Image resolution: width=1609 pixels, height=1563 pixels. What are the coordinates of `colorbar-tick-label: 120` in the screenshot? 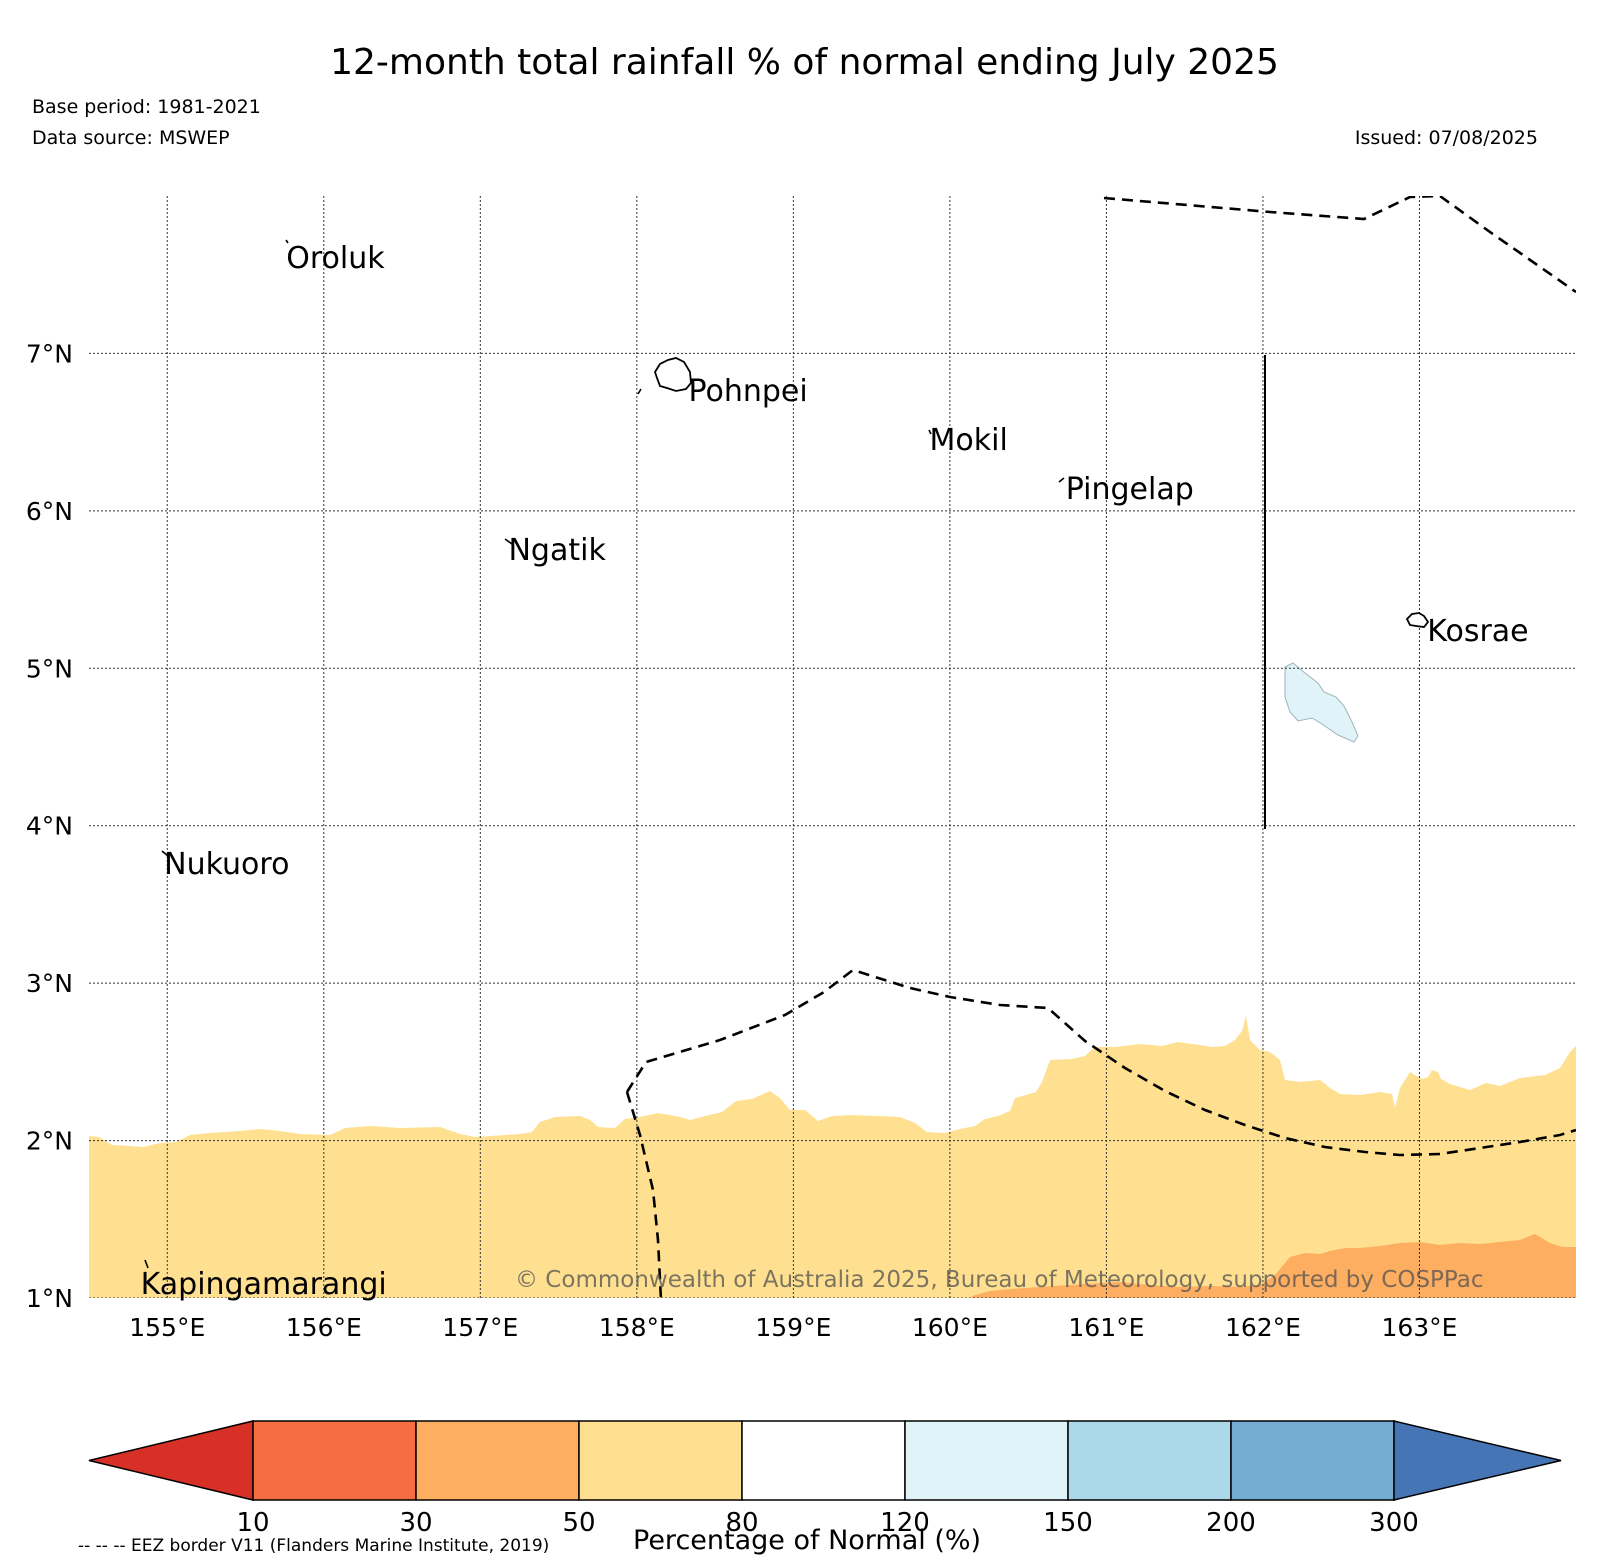 It's located at (905, 1523).